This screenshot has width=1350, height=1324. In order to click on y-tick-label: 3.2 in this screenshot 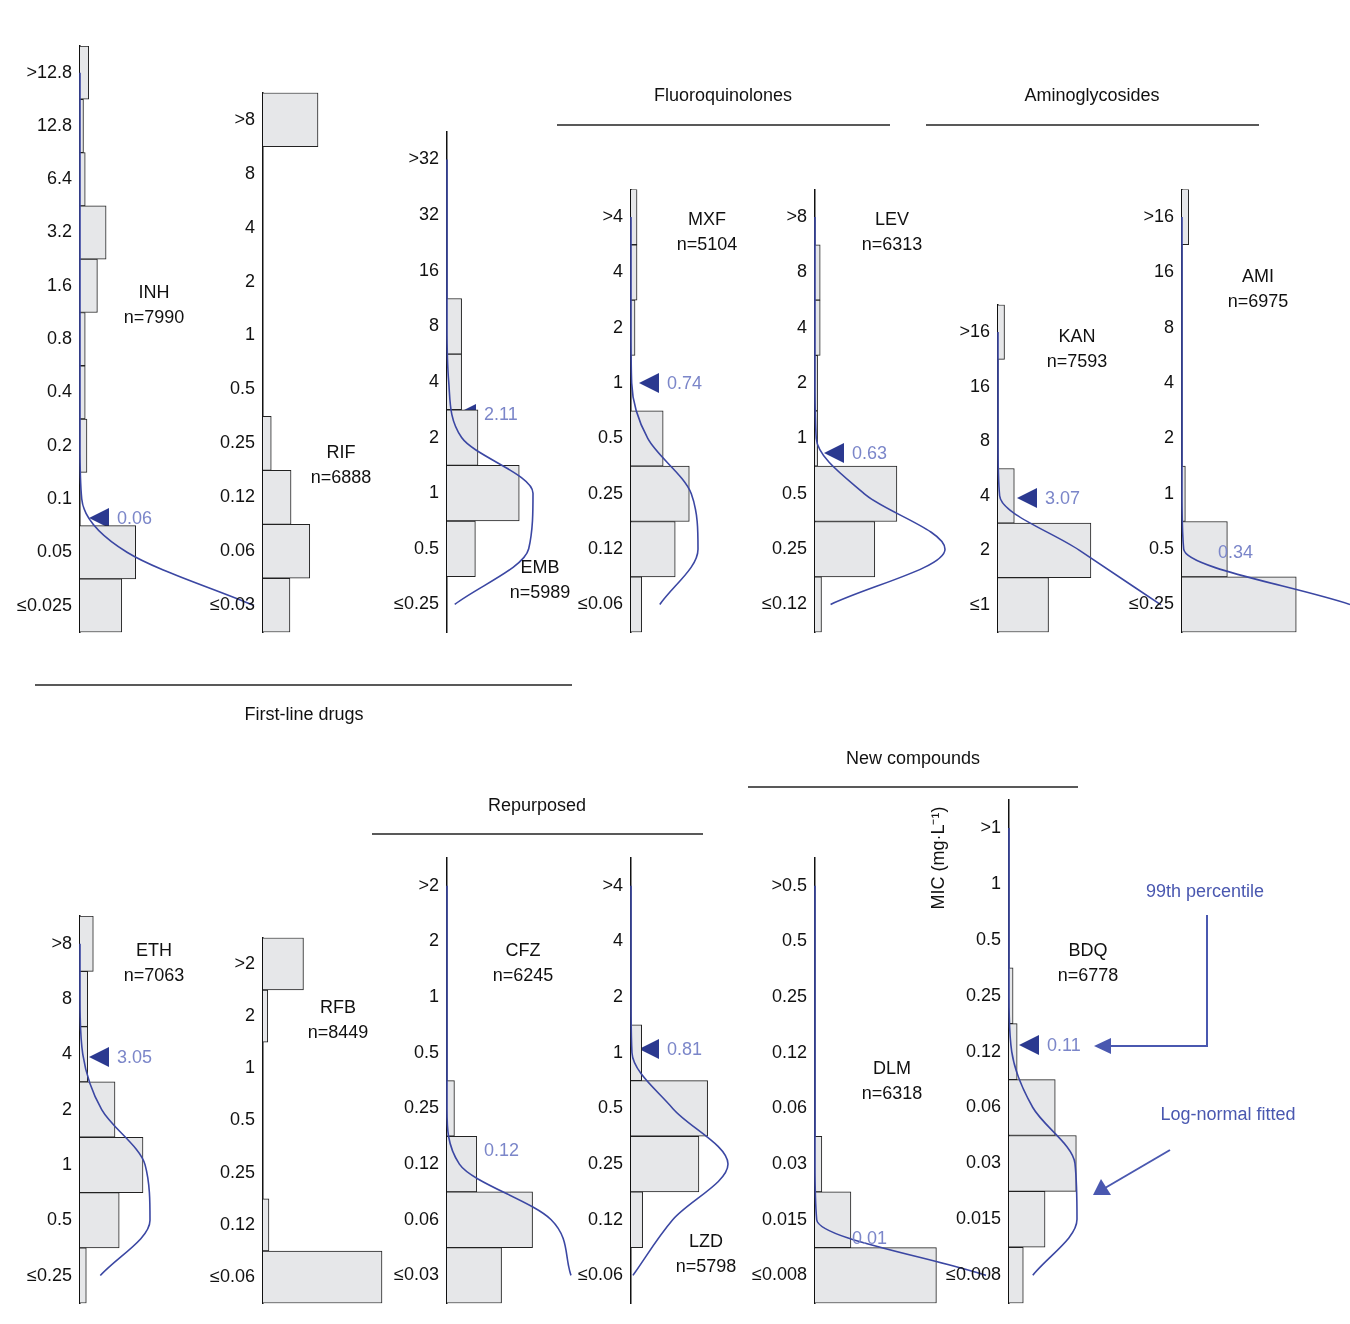, I will do `click(59, 231)`.